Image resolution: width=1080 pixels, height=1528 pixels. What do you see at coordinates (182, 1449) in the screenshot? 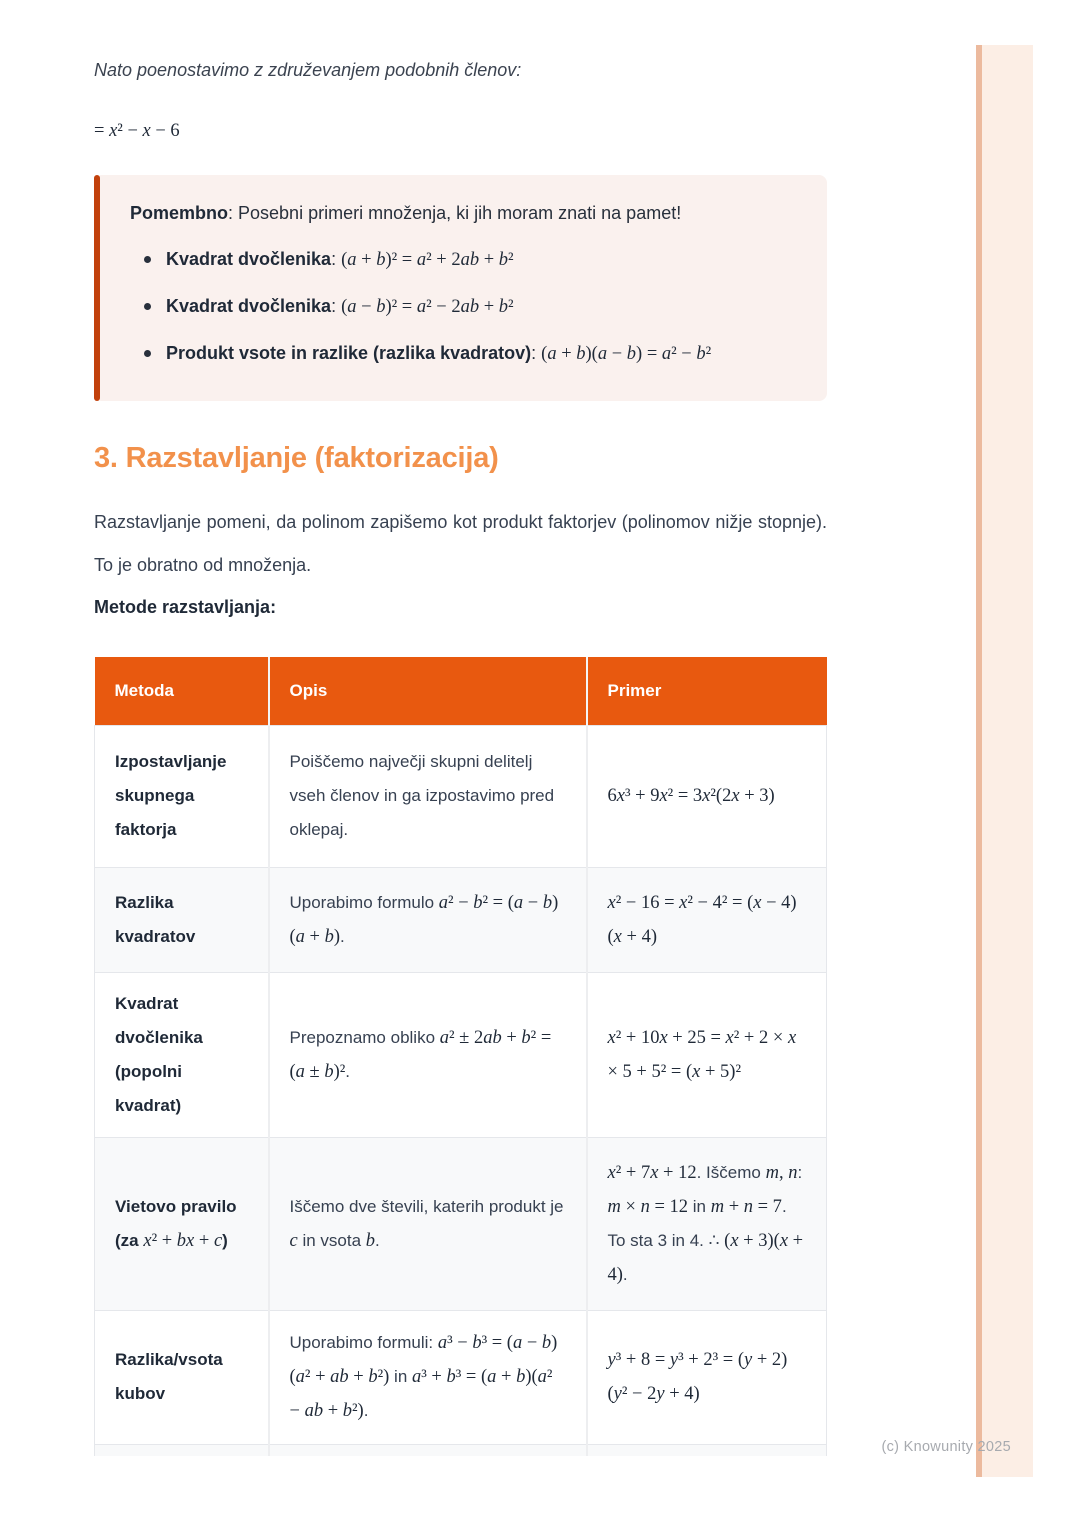
I see `cell-metoda` at bounding box center [182, 1449].